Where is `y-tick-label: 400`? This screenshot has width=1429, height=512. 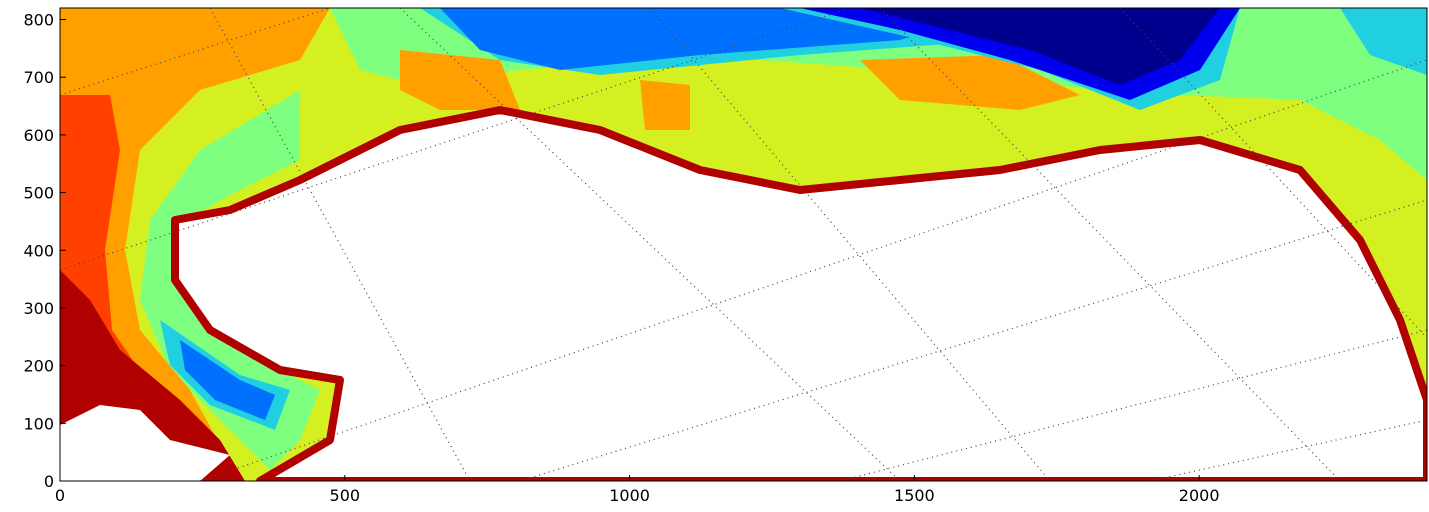 y-tick-label: 400 is located at coordinates (38, 250).